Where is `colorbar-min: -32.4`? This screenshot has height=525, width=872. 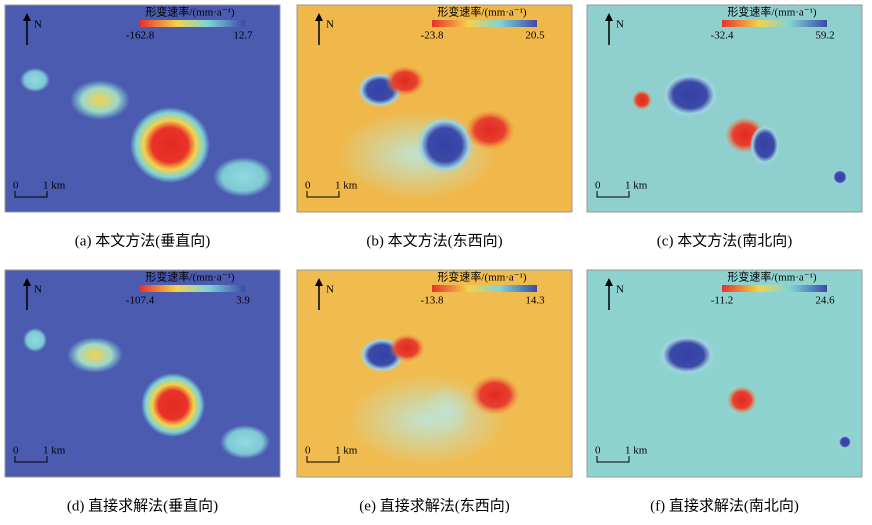 colorbar-min: -32.4 is located at coordinates (722, 36).